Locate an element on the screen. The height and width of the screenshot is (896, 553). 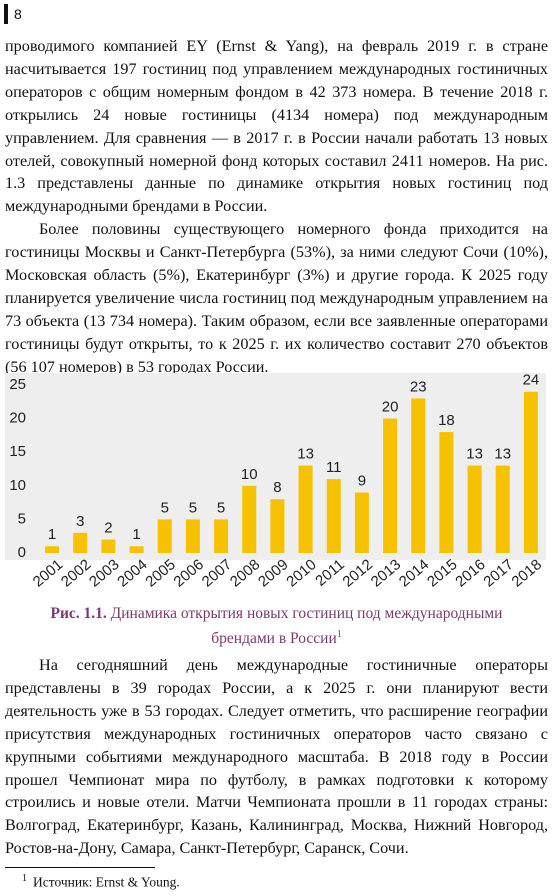
x-tick-label: 2016 is located at coordinates (470, 573).